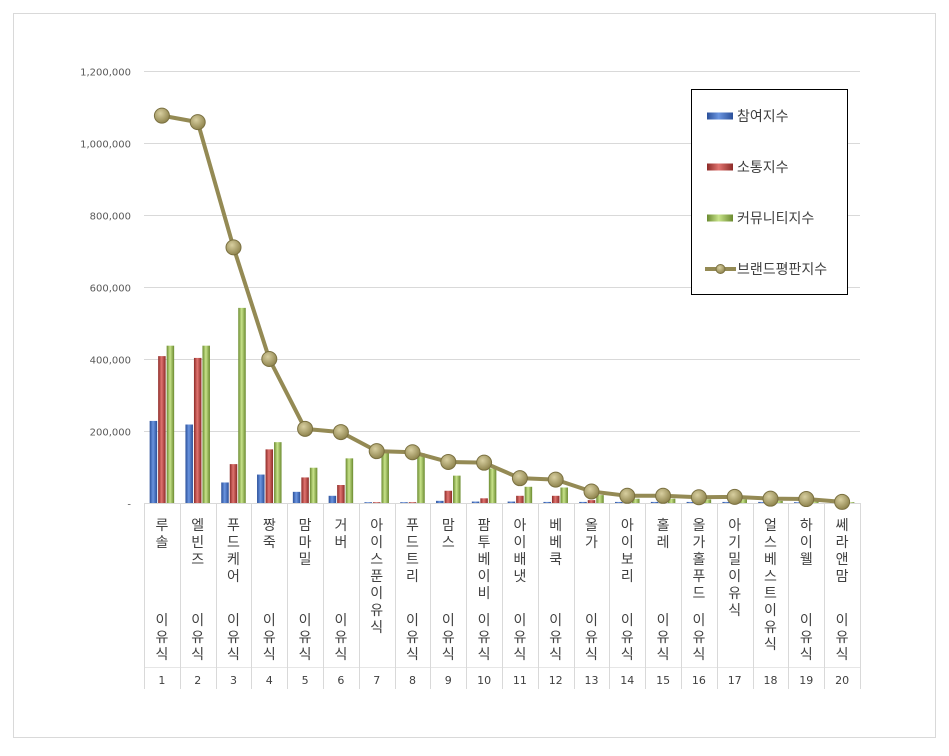 Image resolution: width=949 pixels, height=756 pixels. I want to click on rank-label: 6, so click(340, 680).